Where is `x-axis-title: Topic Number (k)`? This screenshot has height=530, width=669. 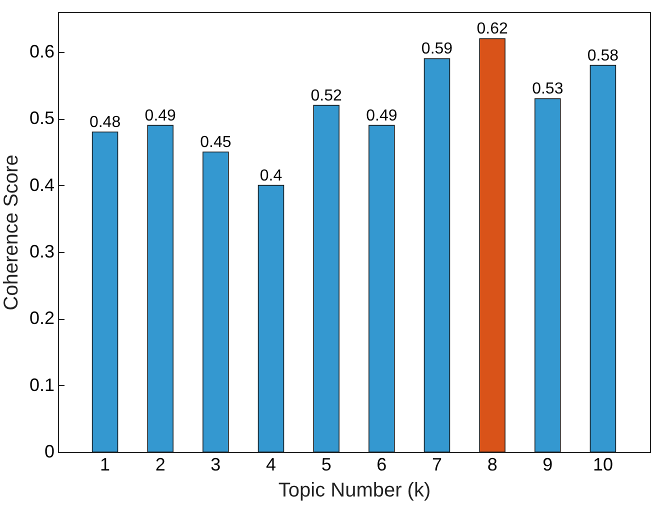 x-axis-title: Topic Number (k) is located at coordinates (354, 491).